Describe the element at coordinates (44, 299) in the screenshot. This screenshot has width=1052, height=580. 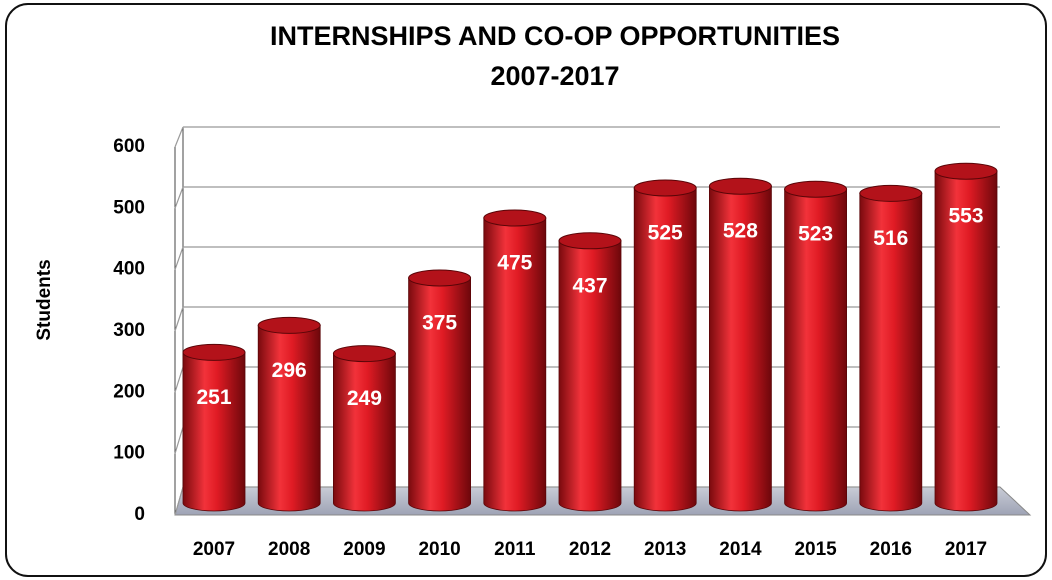
I see `y-axis-label: Students` at that location.